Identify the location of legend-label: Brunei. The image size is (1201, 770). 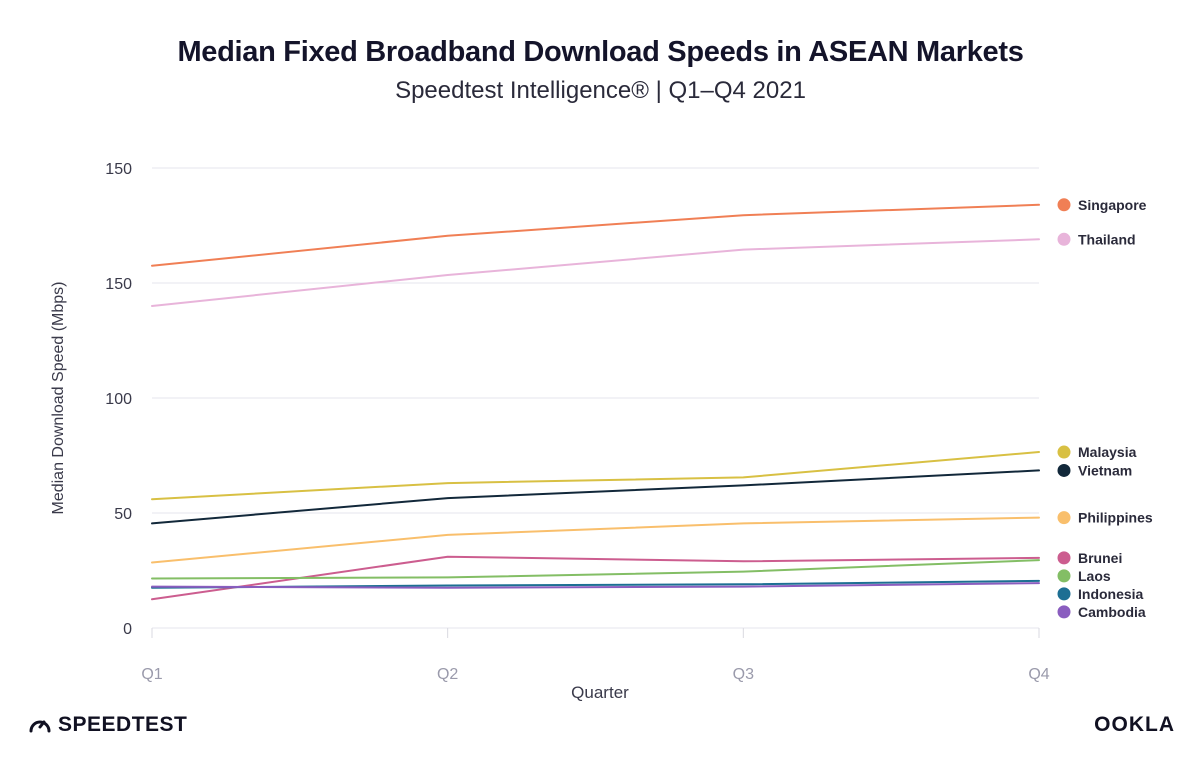
(1100, 558).